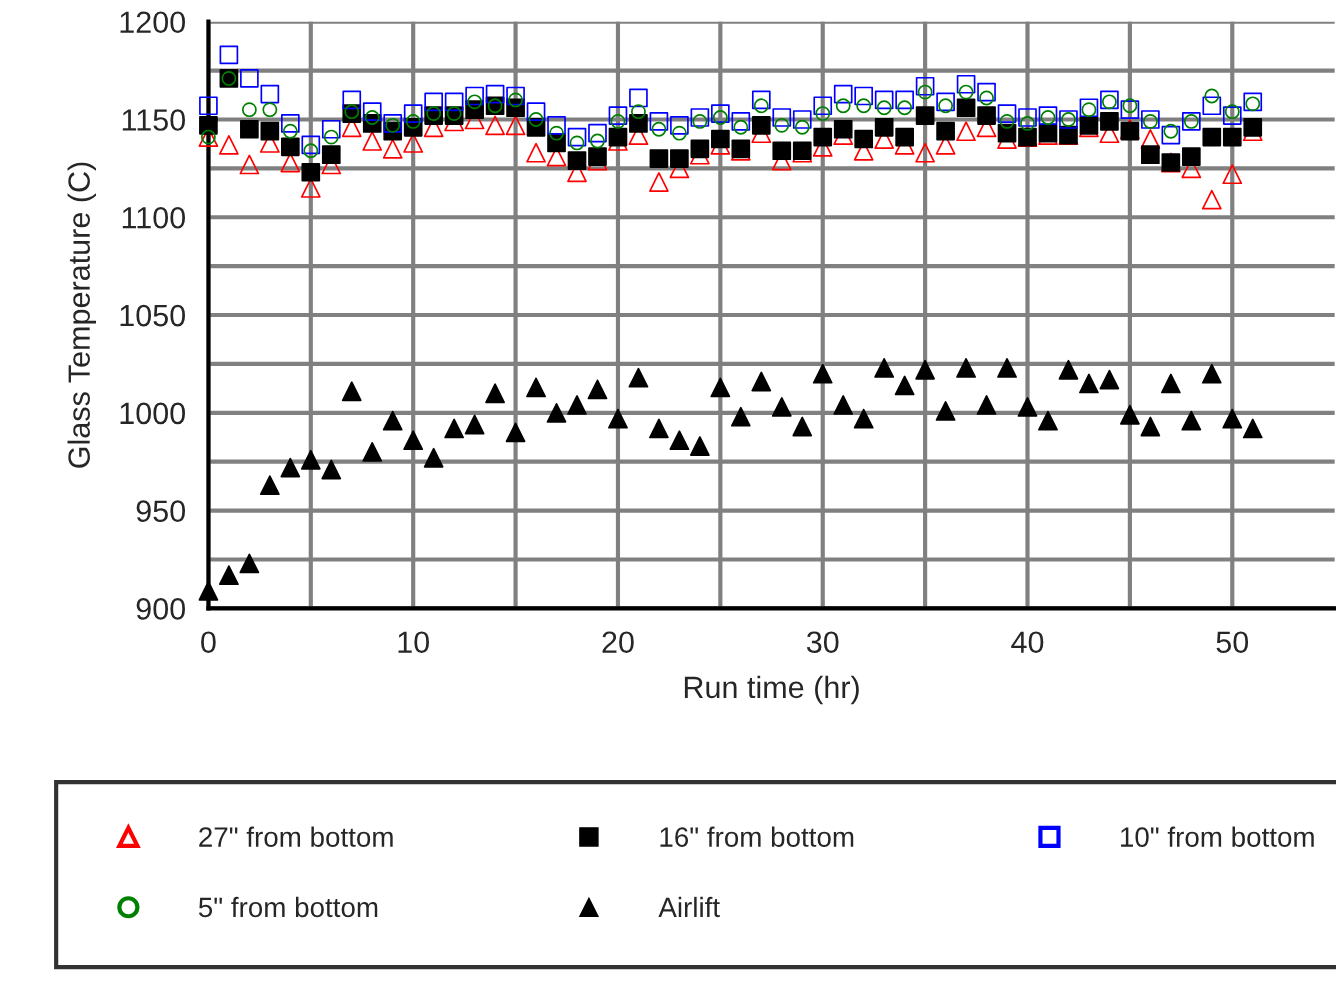  I want to click on x-tick-label: 0, so click(208, 642).